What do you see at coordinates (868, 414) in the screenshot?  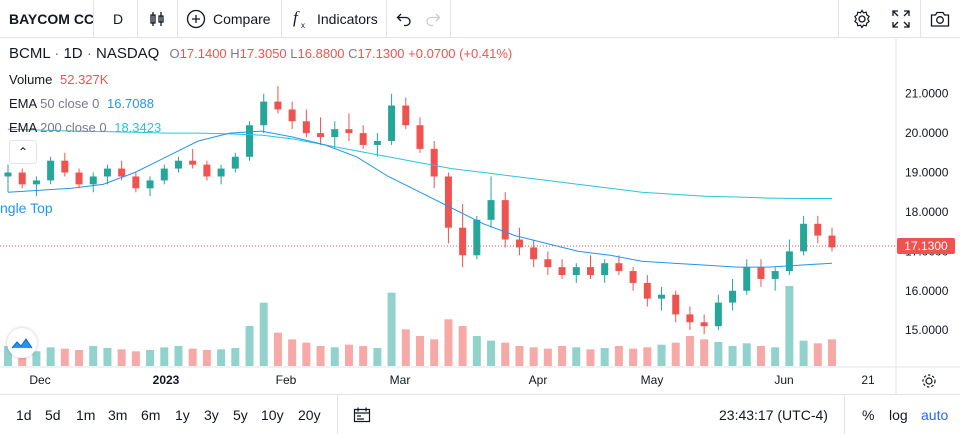 I see `percent-toggle: %` at bounding box center [868, 414].